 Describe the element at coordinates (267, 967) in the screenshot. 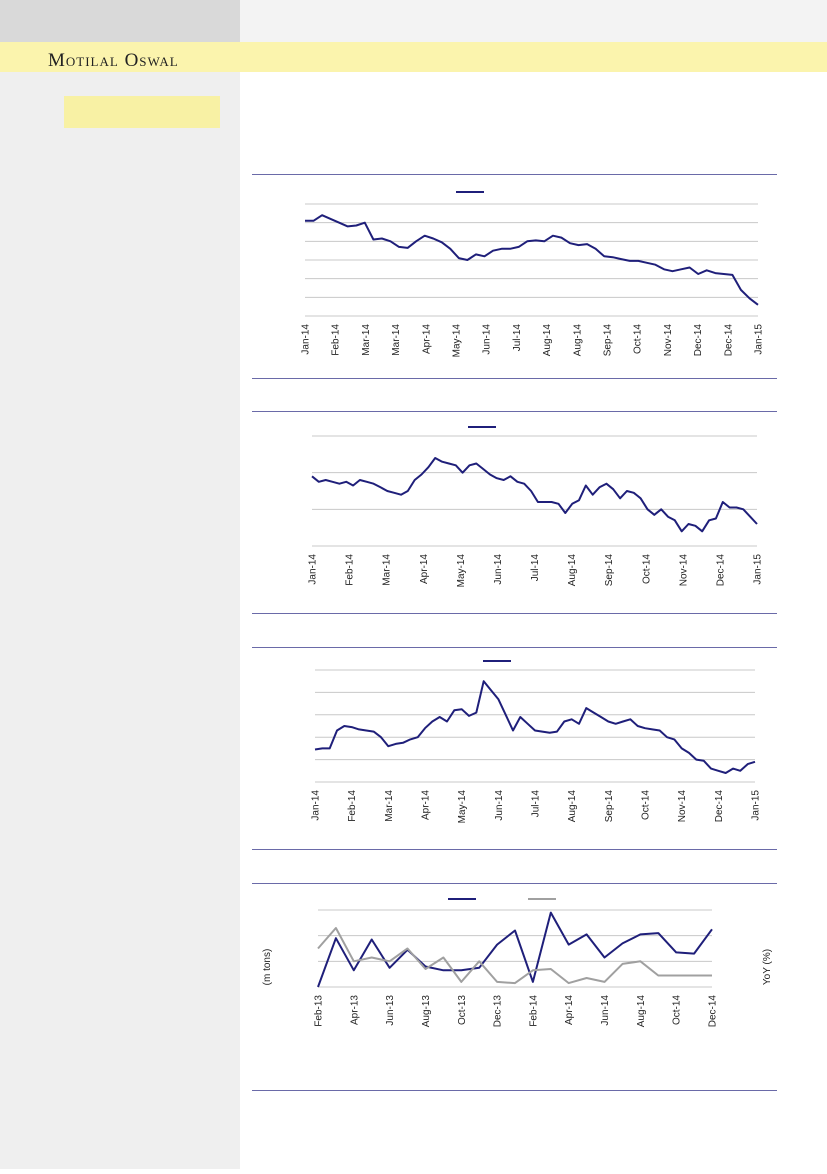

I see `y-axis-label: (m tons)` at that location.